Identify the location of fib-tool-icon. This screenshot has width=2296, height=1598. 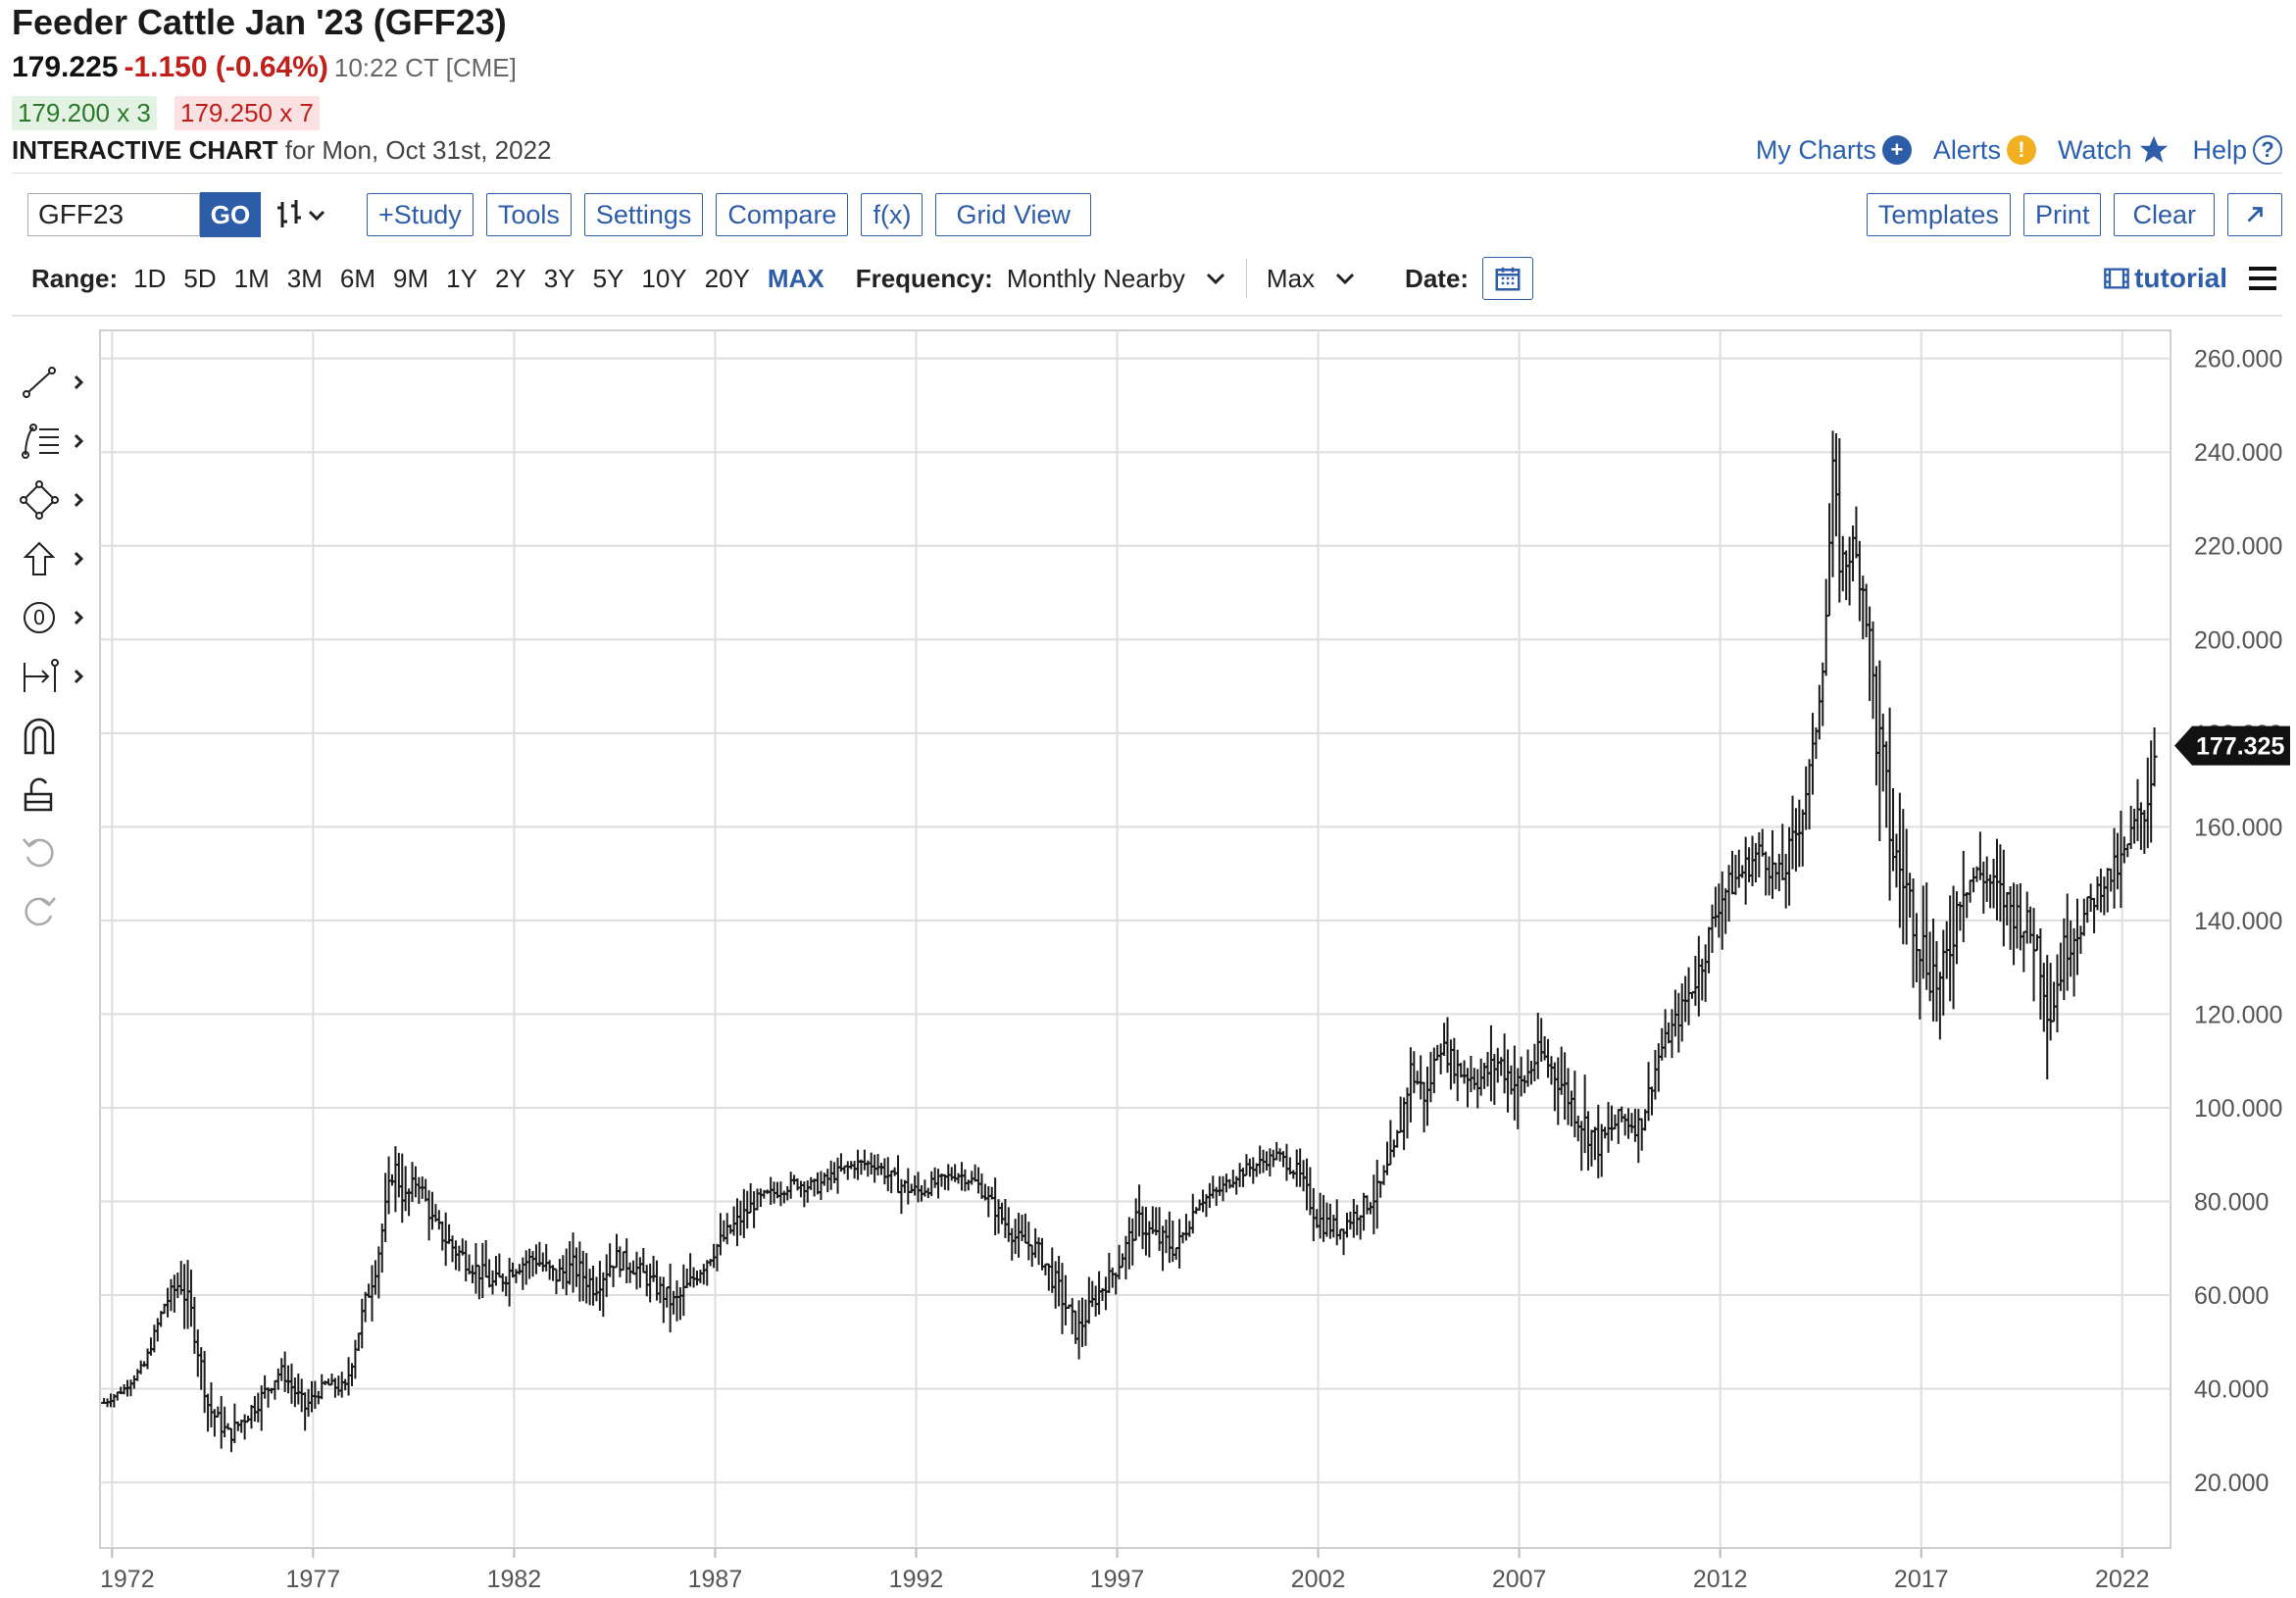
(53, 441).